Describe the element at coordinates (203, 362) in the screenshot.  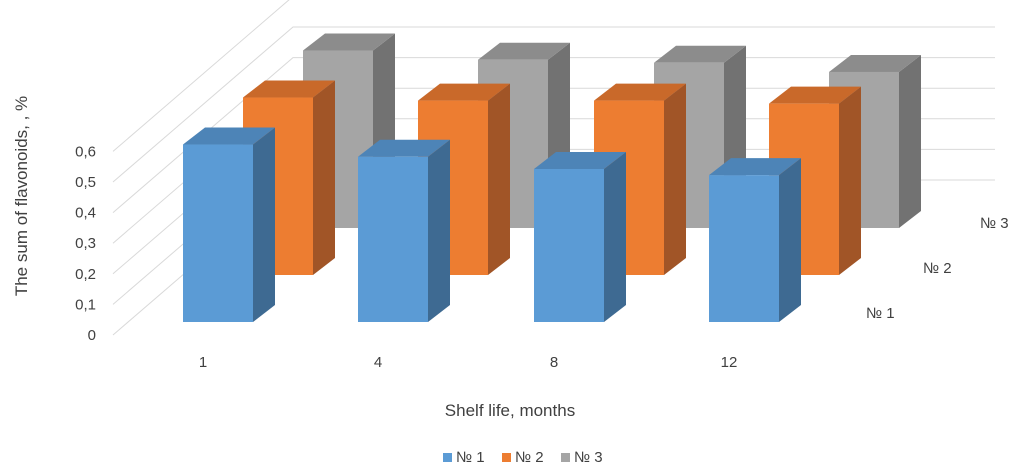
I see `x-tick-label: 1` at that location.